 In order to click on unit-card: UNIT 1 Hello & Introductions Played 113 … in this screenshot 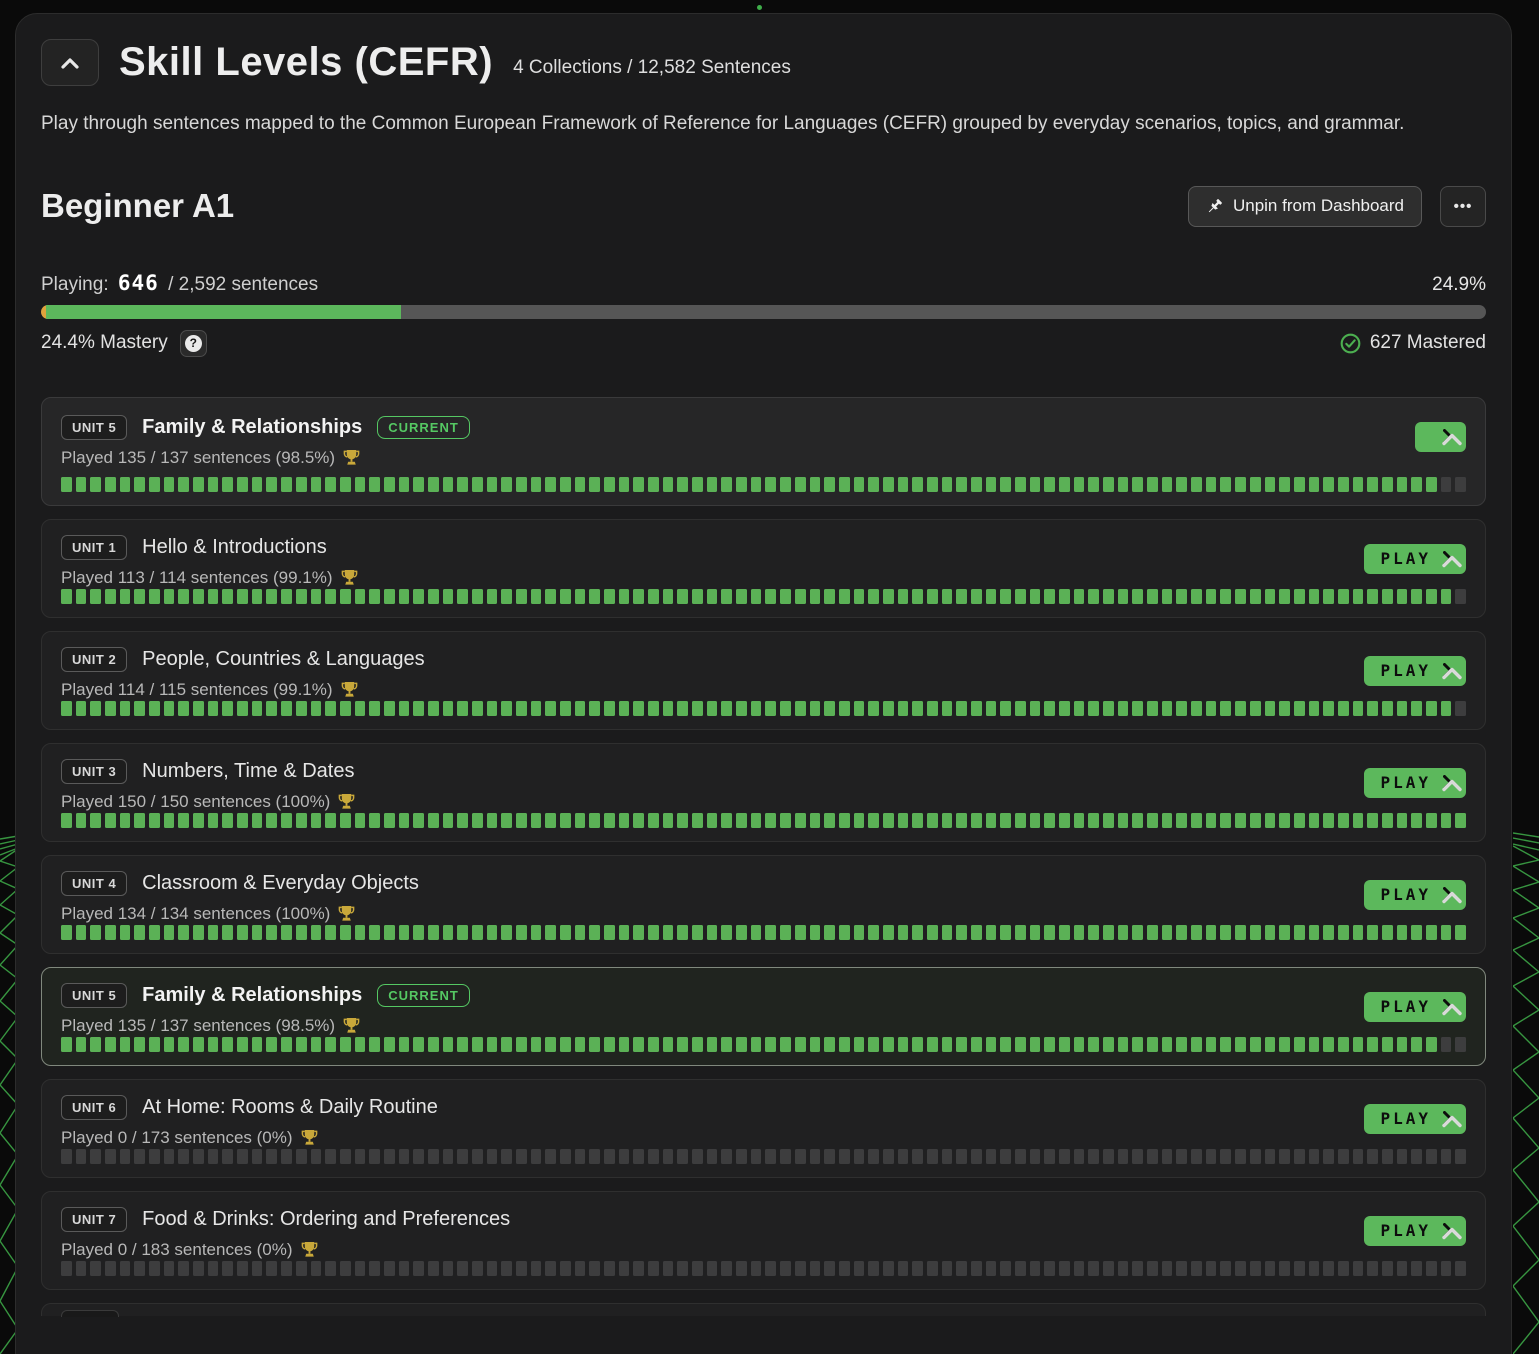, I will do `click(763, 568)`.